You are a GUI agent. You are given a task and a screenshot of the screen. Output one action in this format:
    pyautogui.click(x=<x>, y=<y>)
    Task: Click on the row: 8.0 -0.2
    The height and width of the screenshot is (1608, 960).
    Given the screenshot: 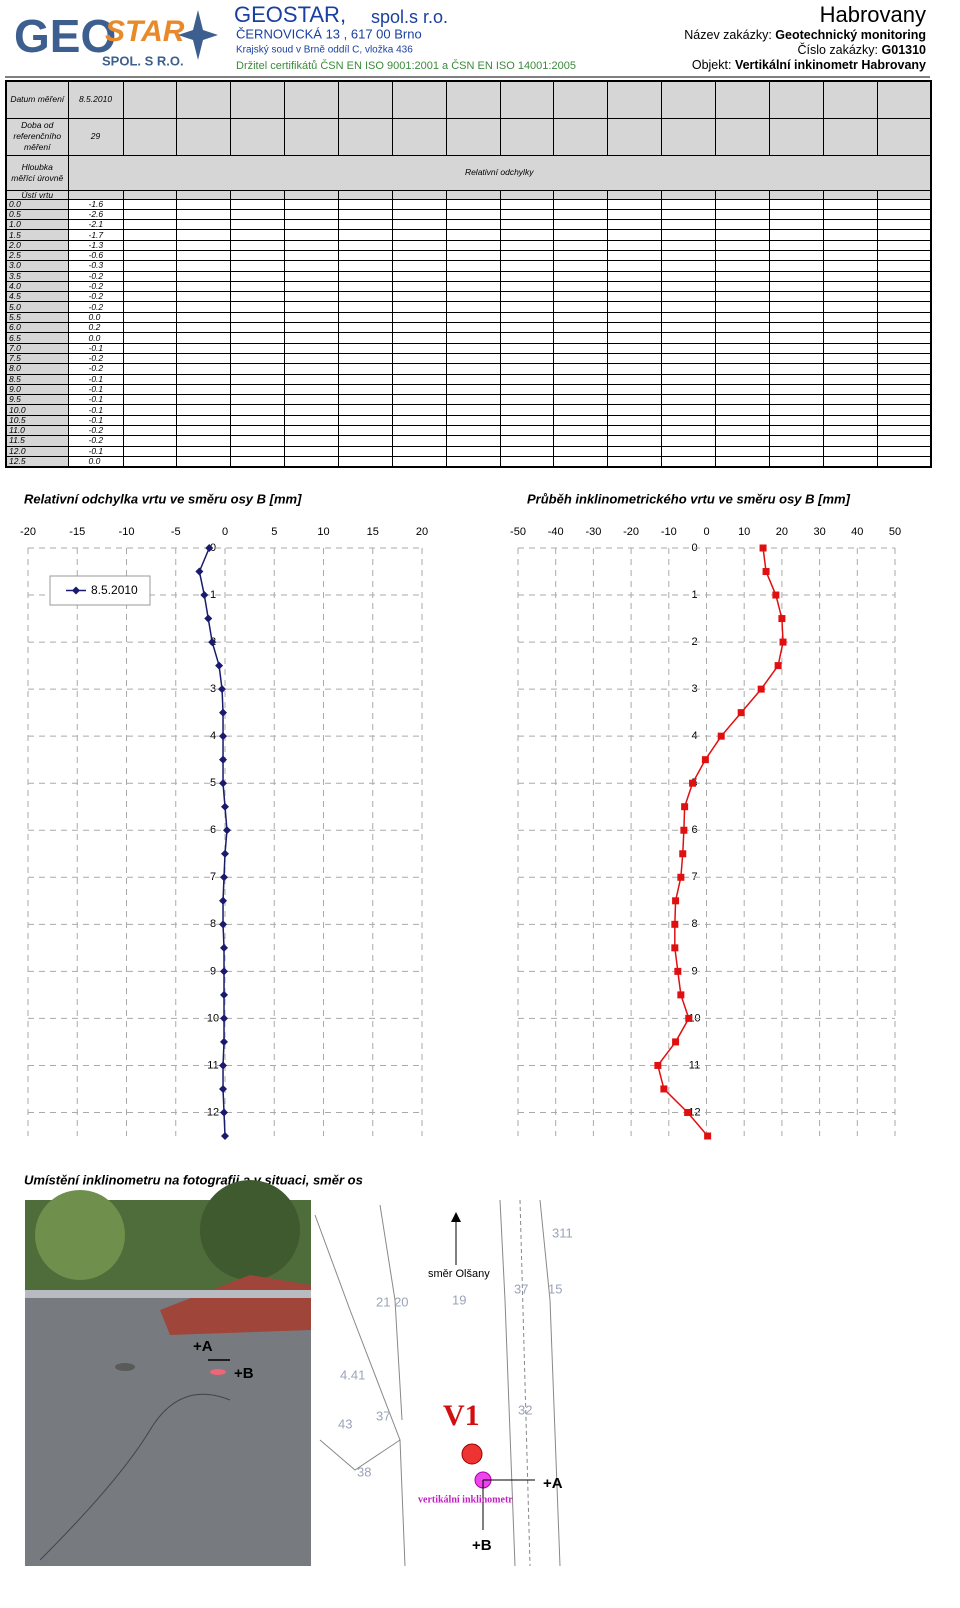 What is the action you would take?
    pyautogui.click(x=468, y=369)
    